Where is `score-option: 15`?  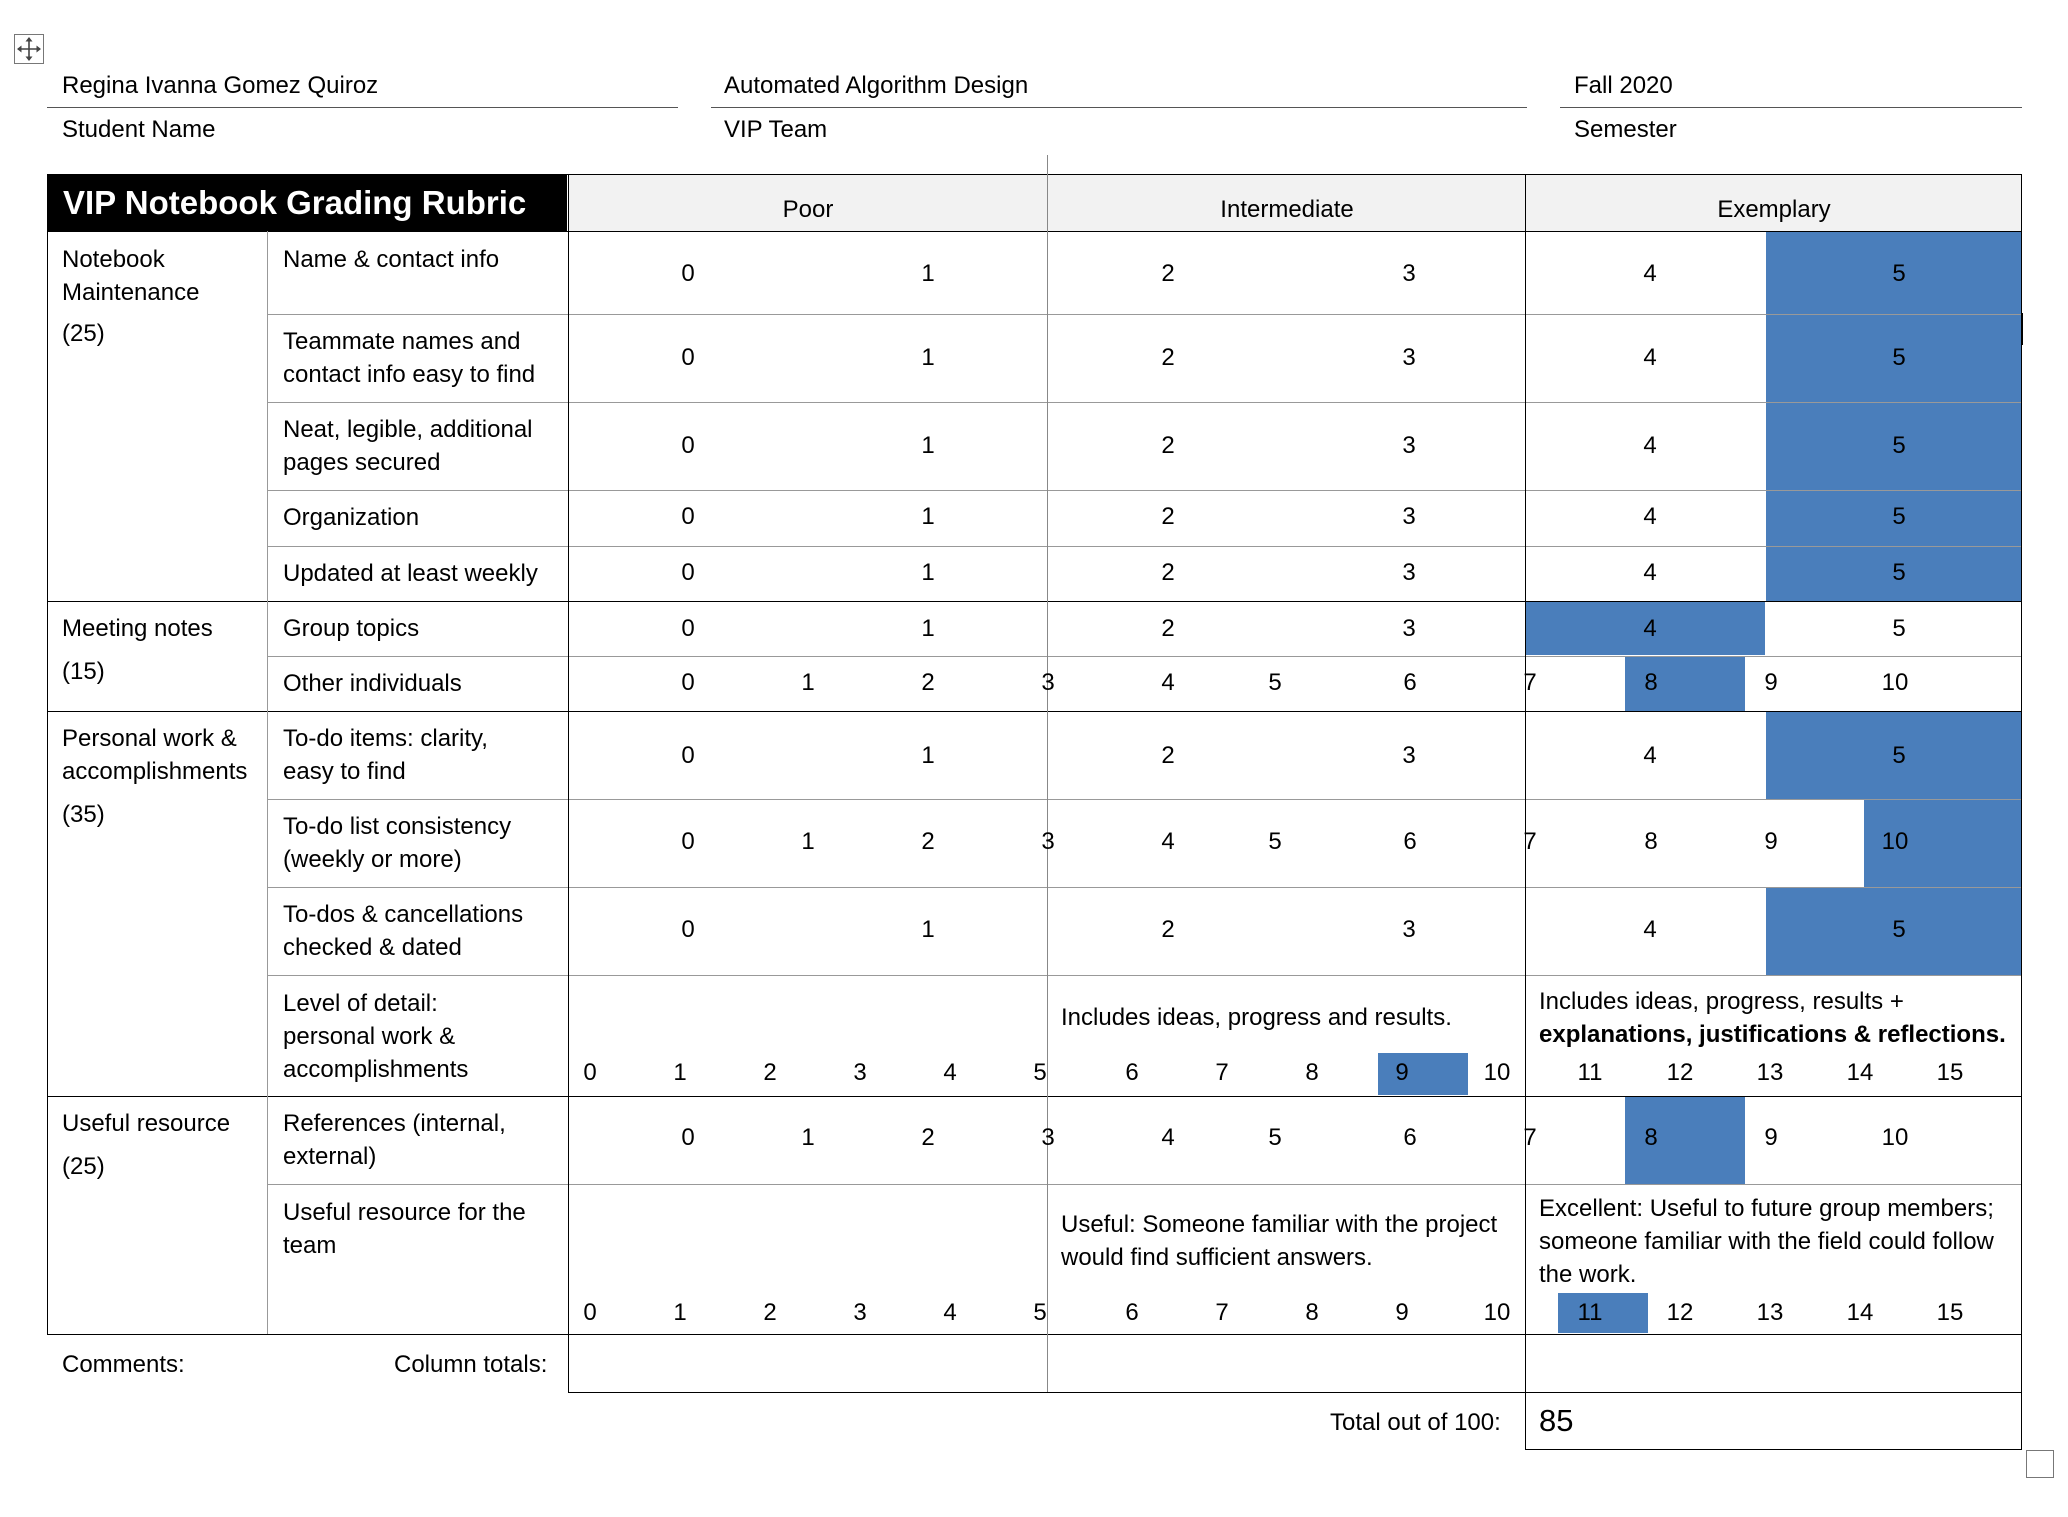
score-option: 15 is located at coordinates (1950, 1312).